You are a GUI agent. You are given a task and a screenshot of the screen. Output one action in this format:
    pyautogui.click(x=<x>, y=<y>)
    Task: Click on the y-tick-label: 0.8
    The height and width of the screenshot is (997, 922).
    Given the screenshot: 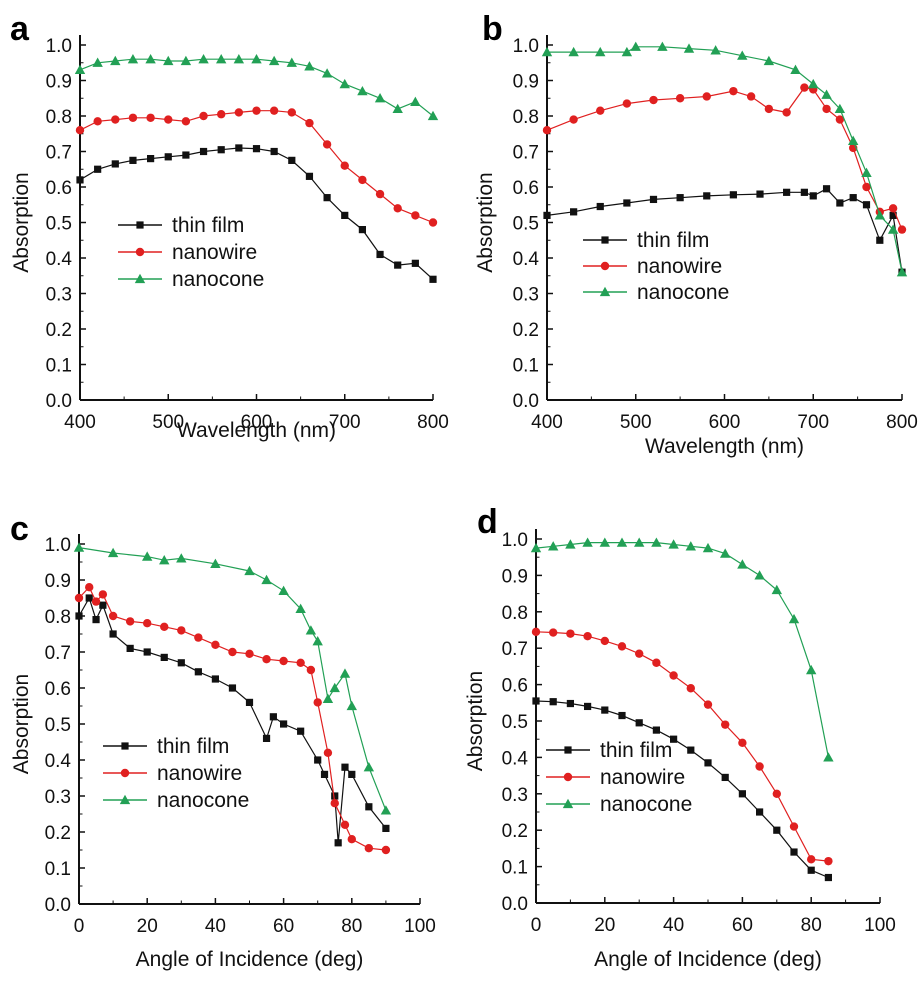 What is the action you would take?
    pyautogui.click(x=59, y=117)
    